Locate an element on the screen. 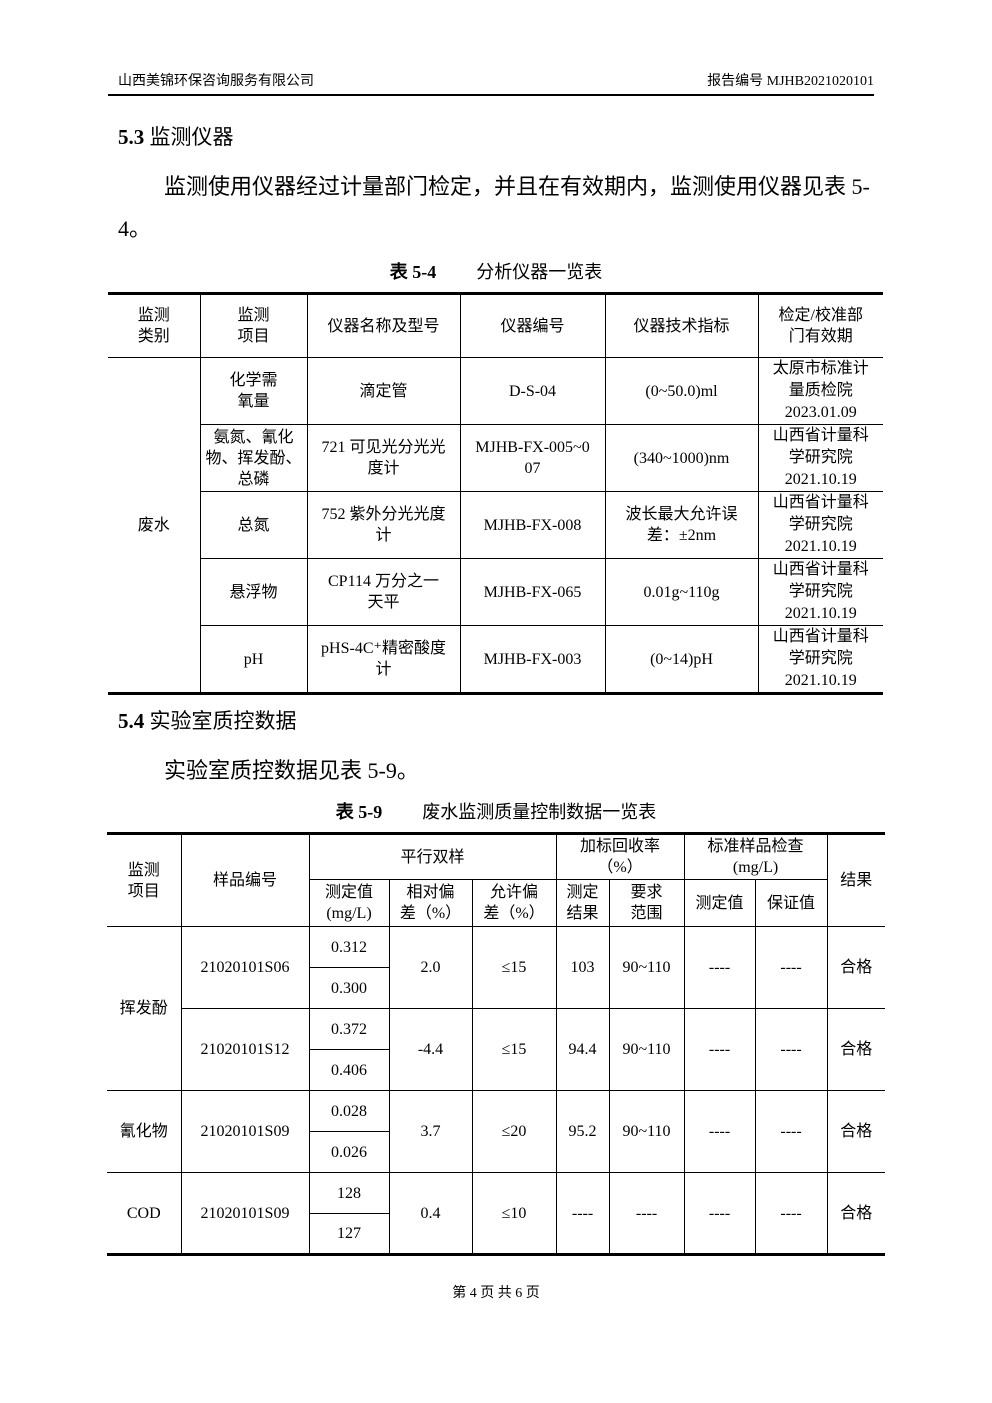  section-title: 监测仪器 is located at coordinates (191, 137).